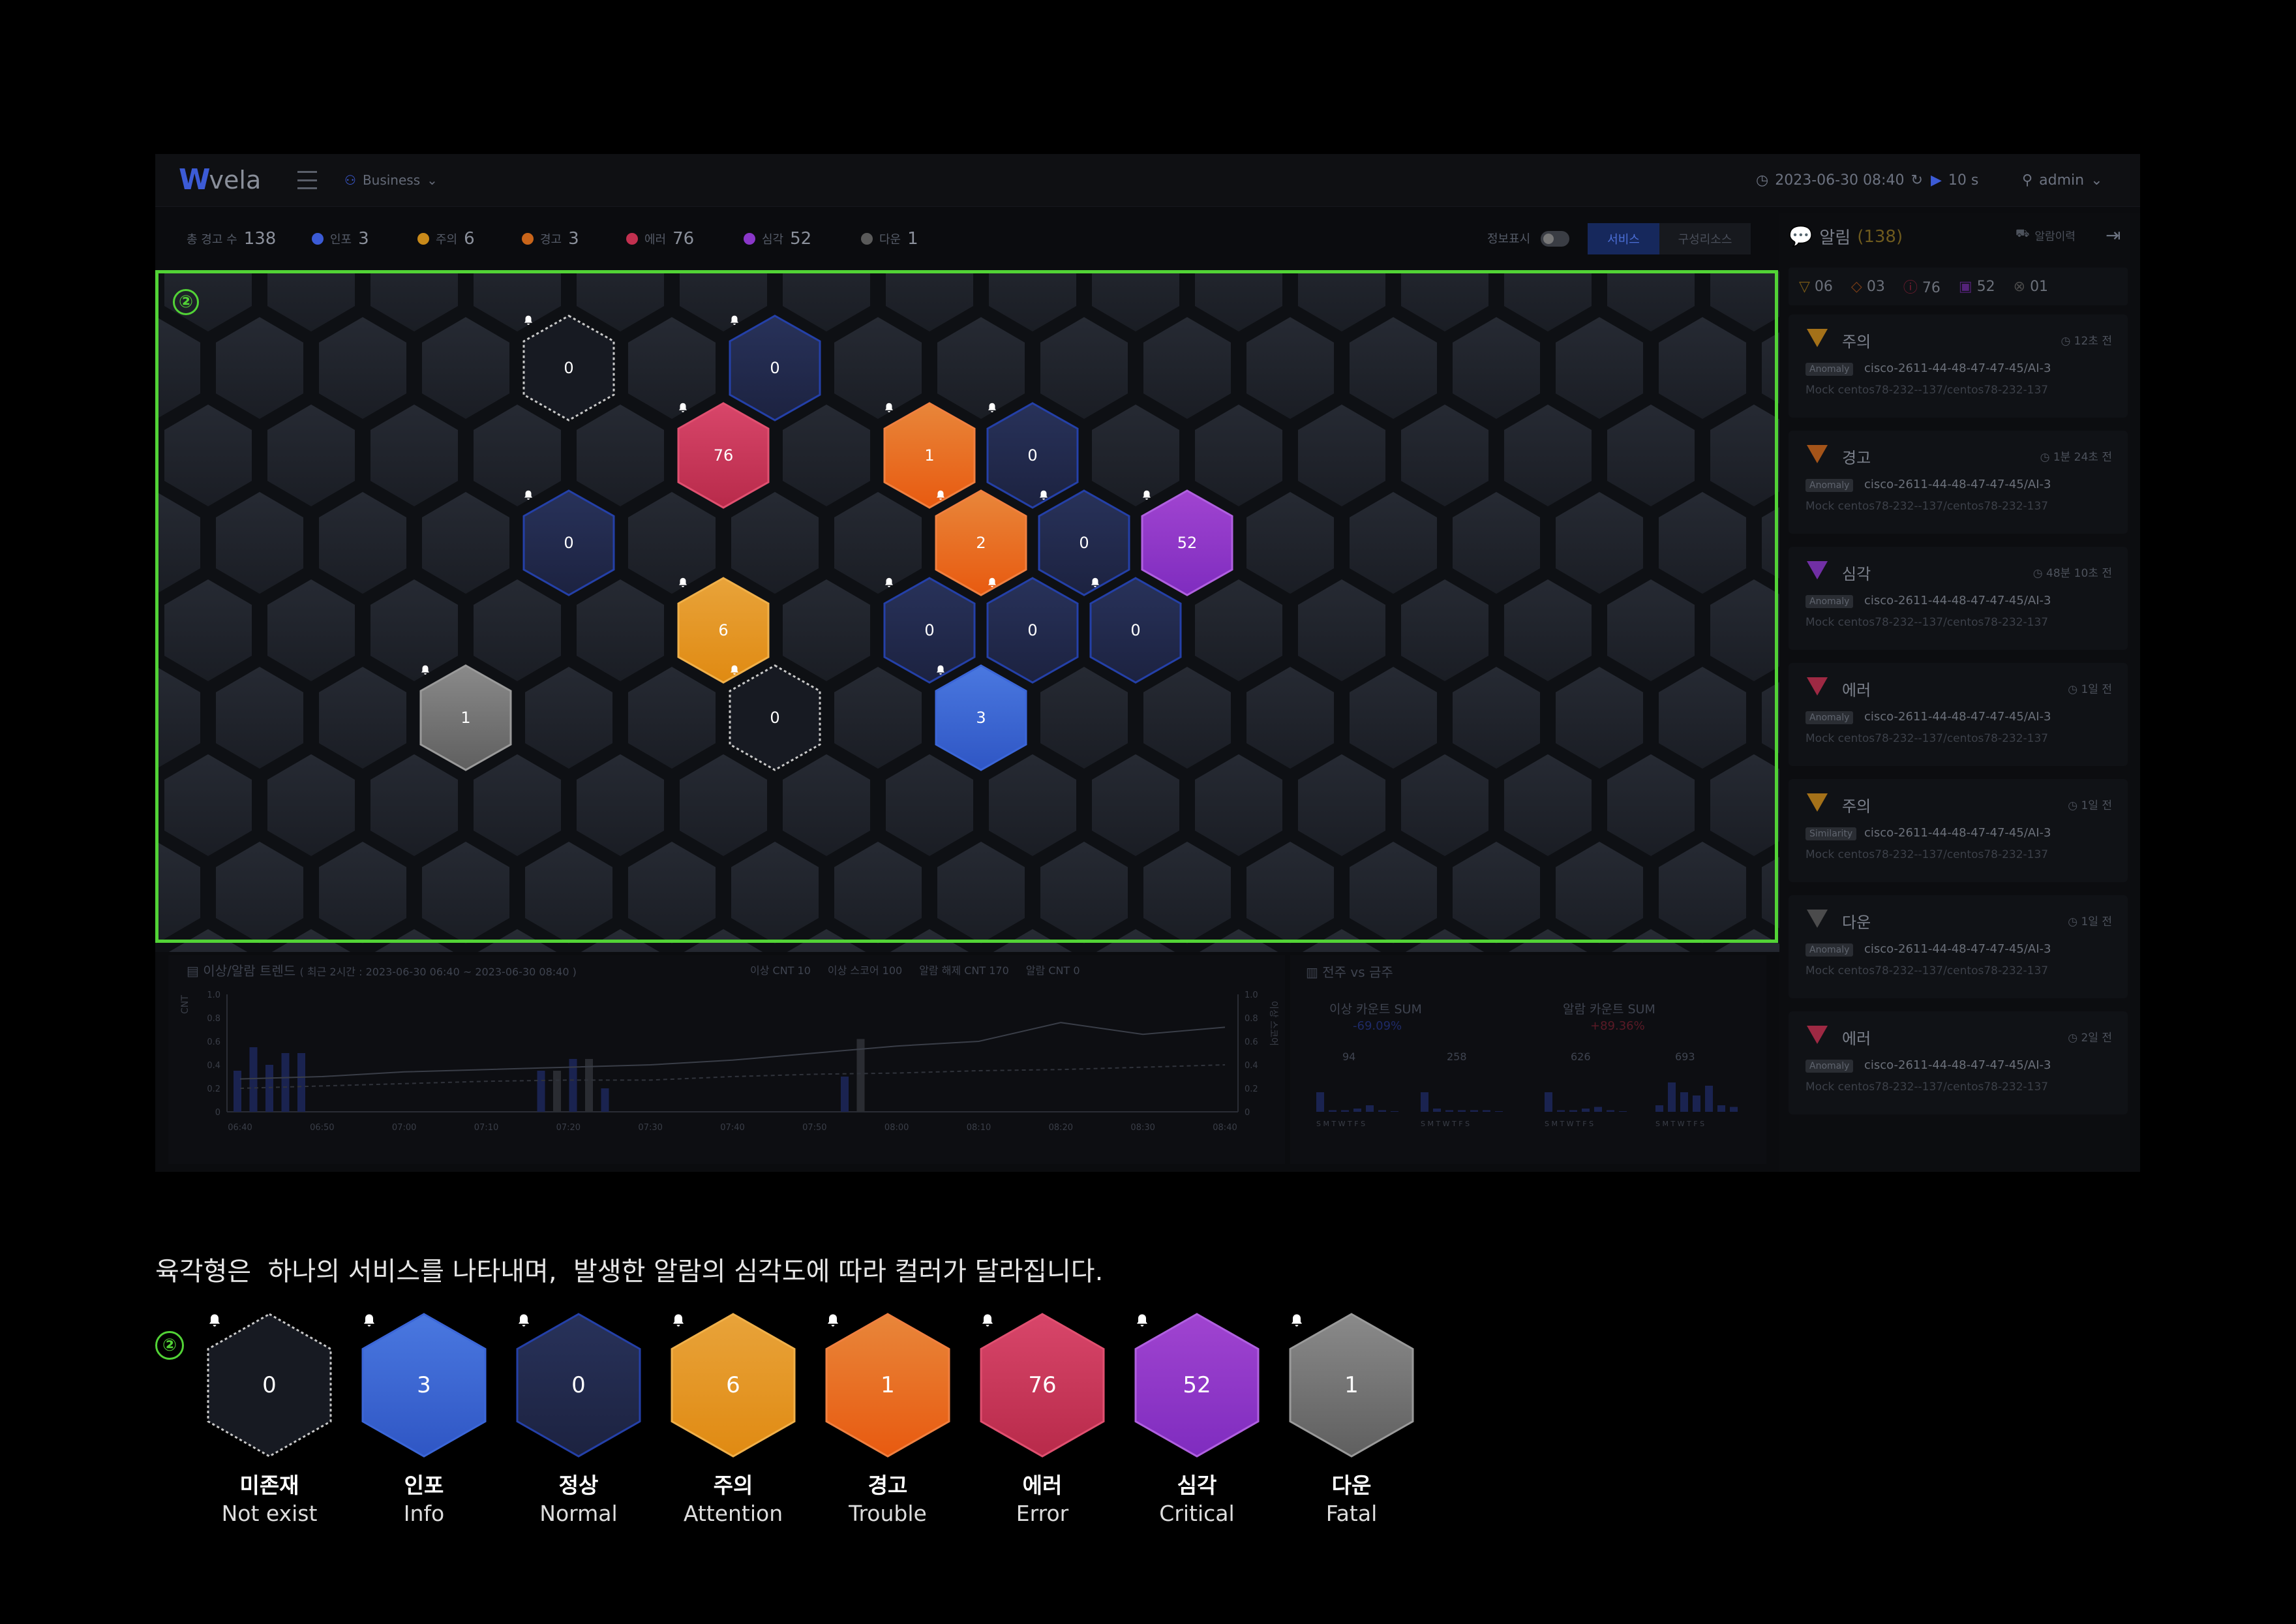 The width and height of the screenshot is (2296, 1624). What do you see at coordinates (1197, 1514) in the screenshot?
I see `legend-label-en: Critical` at bounding box center [1197, 1514].